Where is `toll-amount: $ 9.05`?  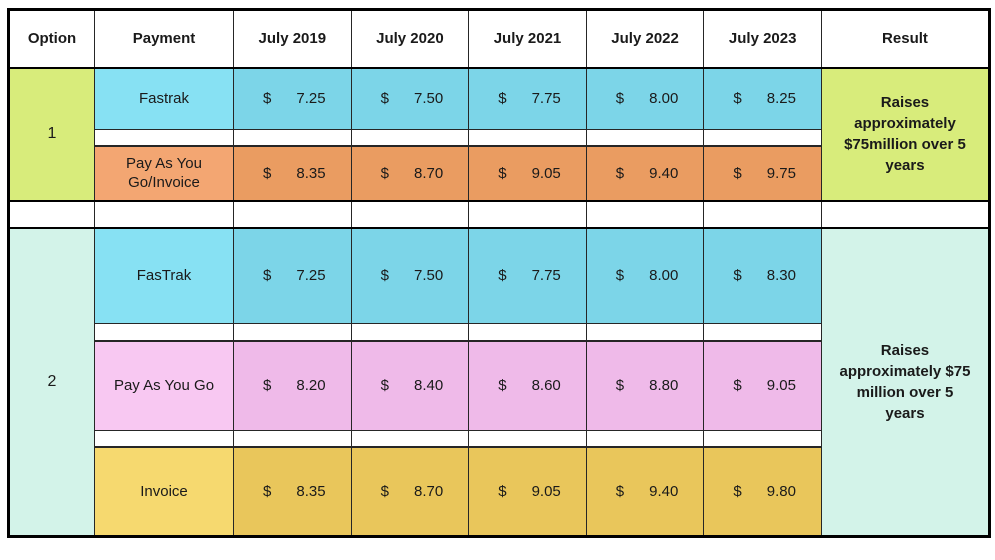
toll-amount: $ 9.05 is located at coordinates (527, 491).